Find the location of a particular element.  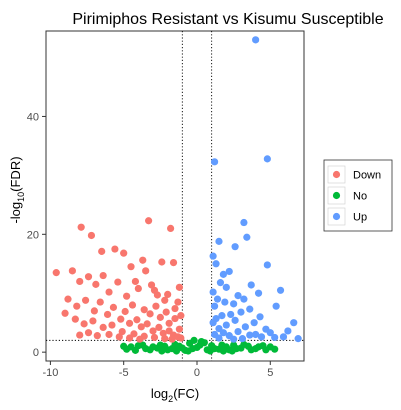

legend: Down No Up is located at coordinates (358, 195).